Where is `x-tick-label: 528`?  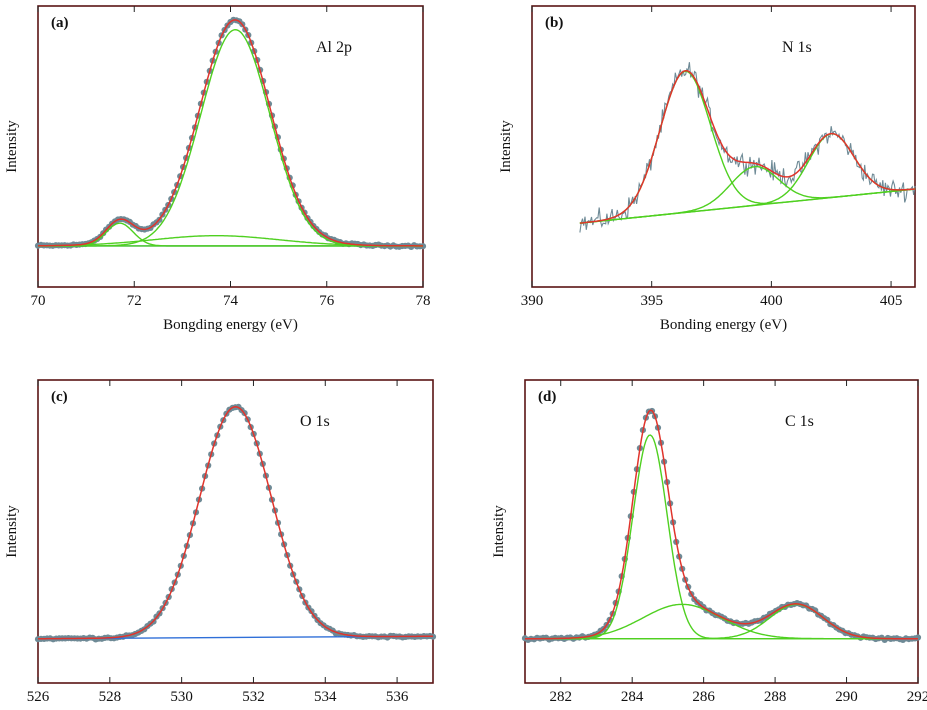
x-tick-label: 528 is located at coordinates (110, 697).